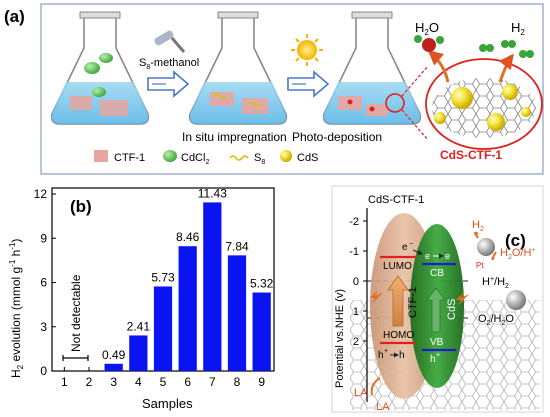 This screenshot has width=550, height=417. I want to click on o2-h2o-label: O, so click(482, 319).